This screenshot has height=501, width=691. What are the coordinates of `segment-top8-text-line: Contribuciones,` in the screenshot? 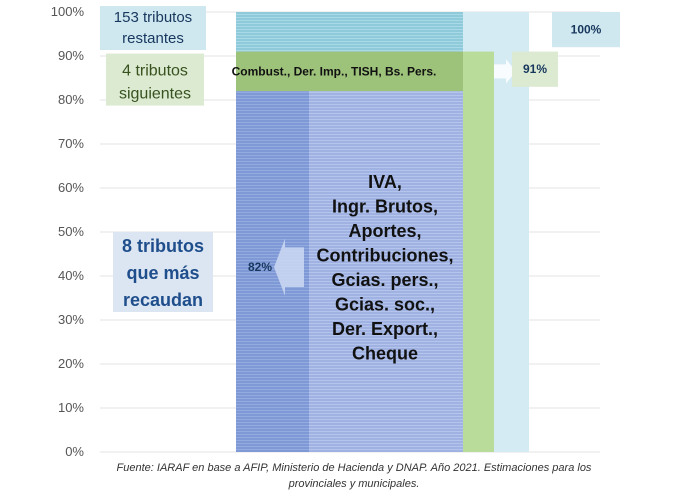 It's located at (384, 256).